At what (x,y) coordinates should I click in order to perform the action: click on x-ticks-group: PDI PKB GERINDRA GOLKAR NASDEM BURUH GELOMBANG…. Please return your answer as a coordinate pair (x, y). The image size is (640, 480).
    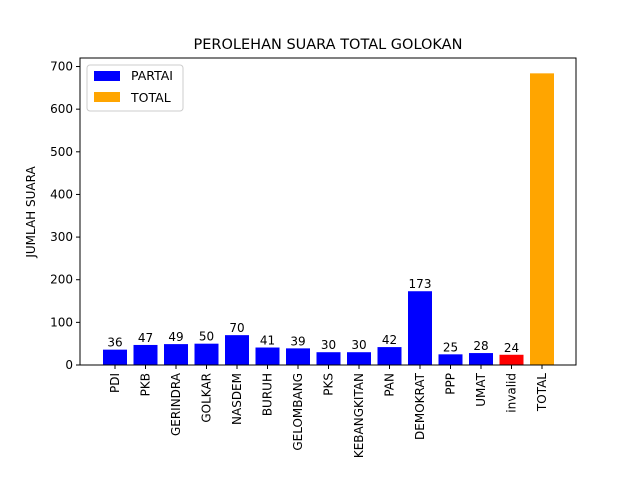
    Looking at the image, I should click on (328, 411).